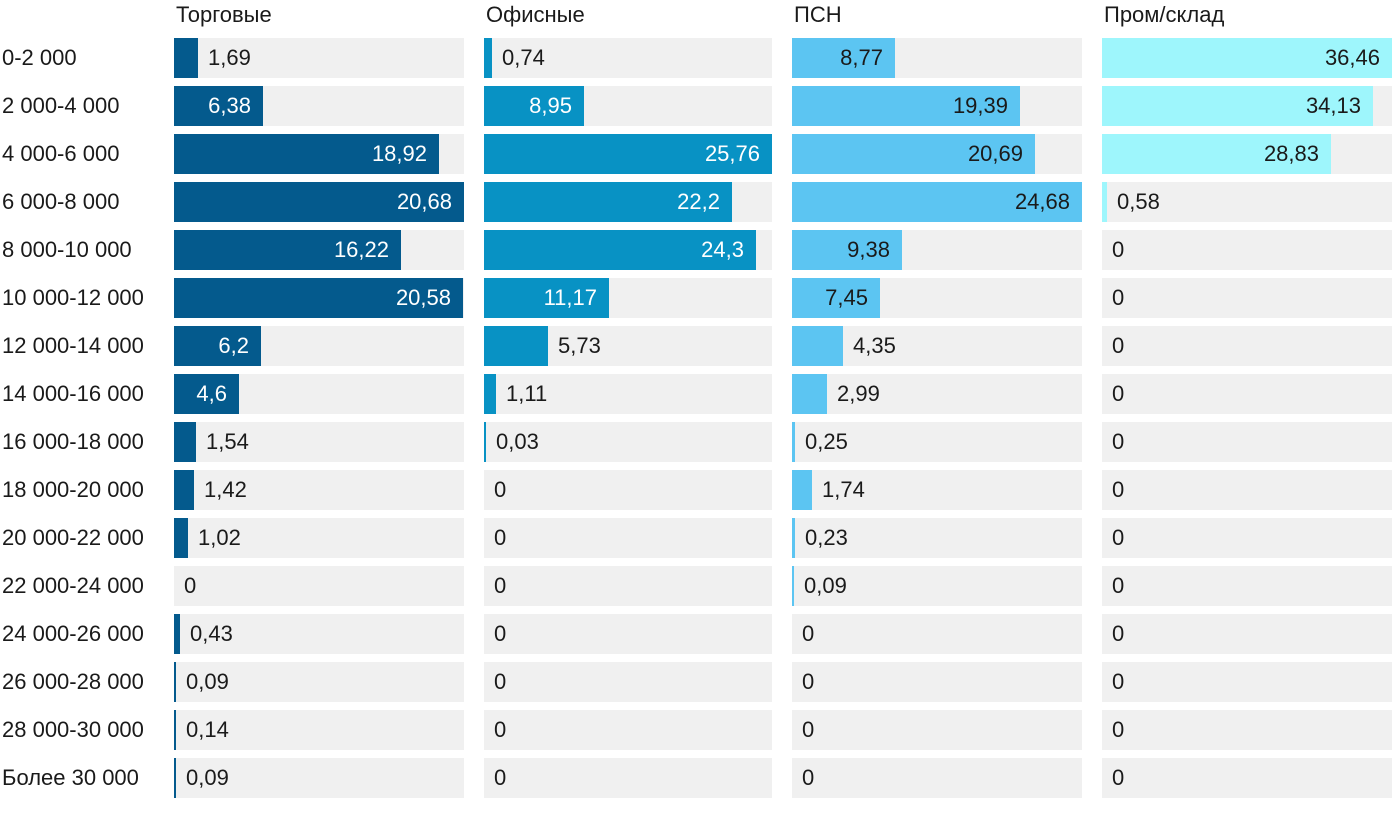  Describe the element at coordinates (628, 106) in the screenshot. I see `bar-track: 8,95` at that location.